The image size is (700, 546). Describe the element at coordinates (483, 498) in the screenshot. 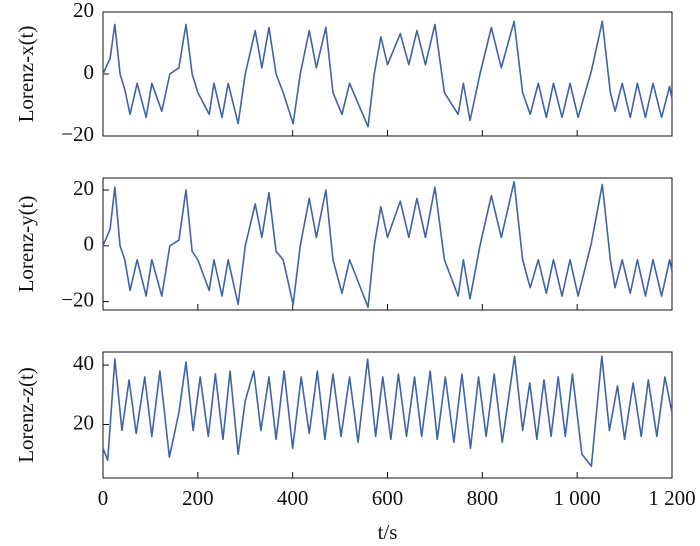

I see `x-tick-label: 800` at that location.